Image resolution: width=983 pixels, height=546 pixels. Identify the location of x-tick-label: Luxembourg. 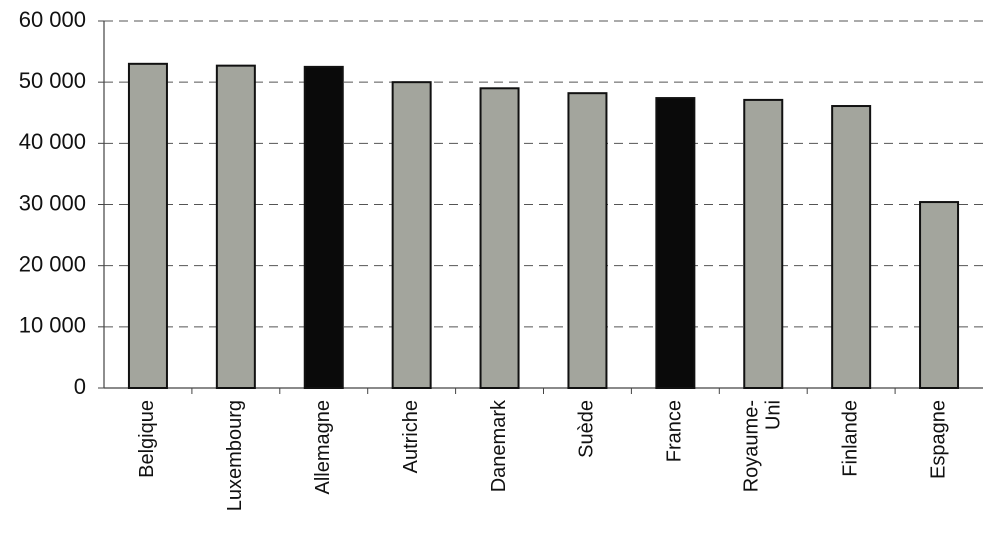
(235, 455).